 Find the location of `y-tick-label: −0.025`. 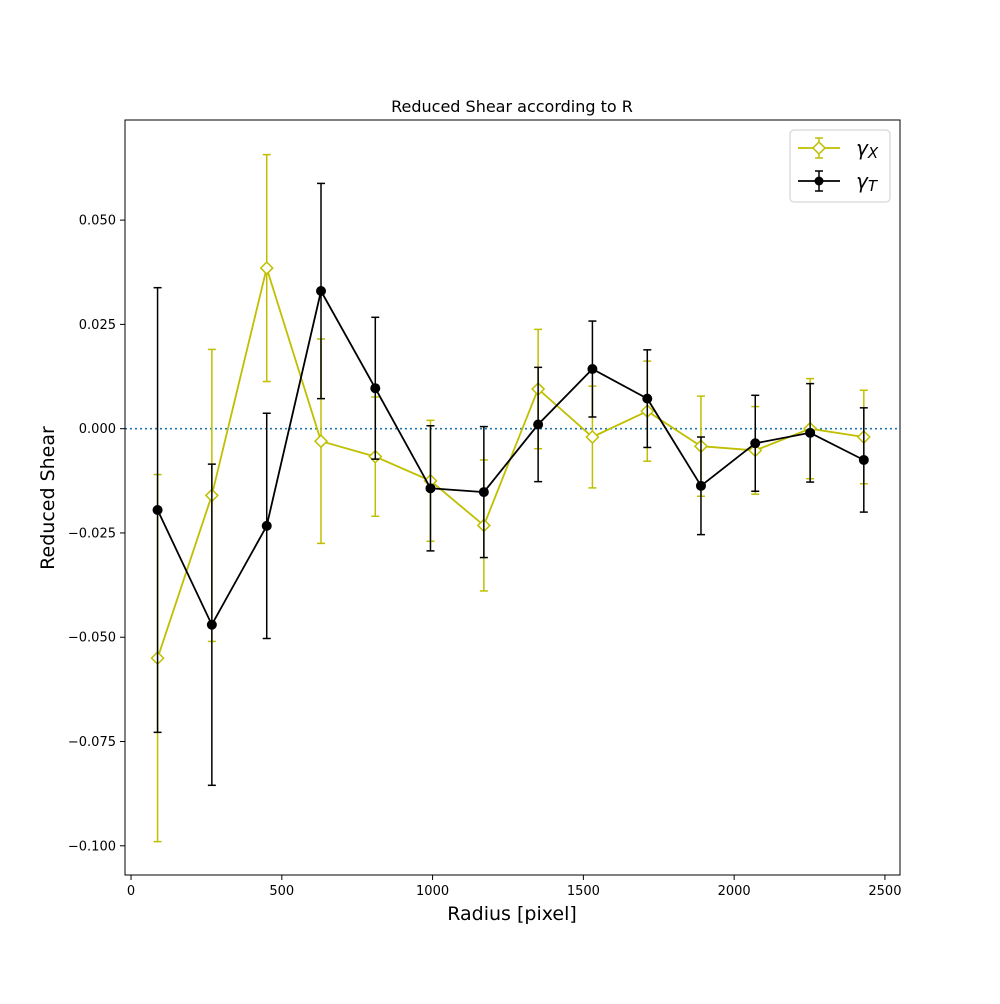

y-tick-label: −0.025 is located at coordinates (92, 533).